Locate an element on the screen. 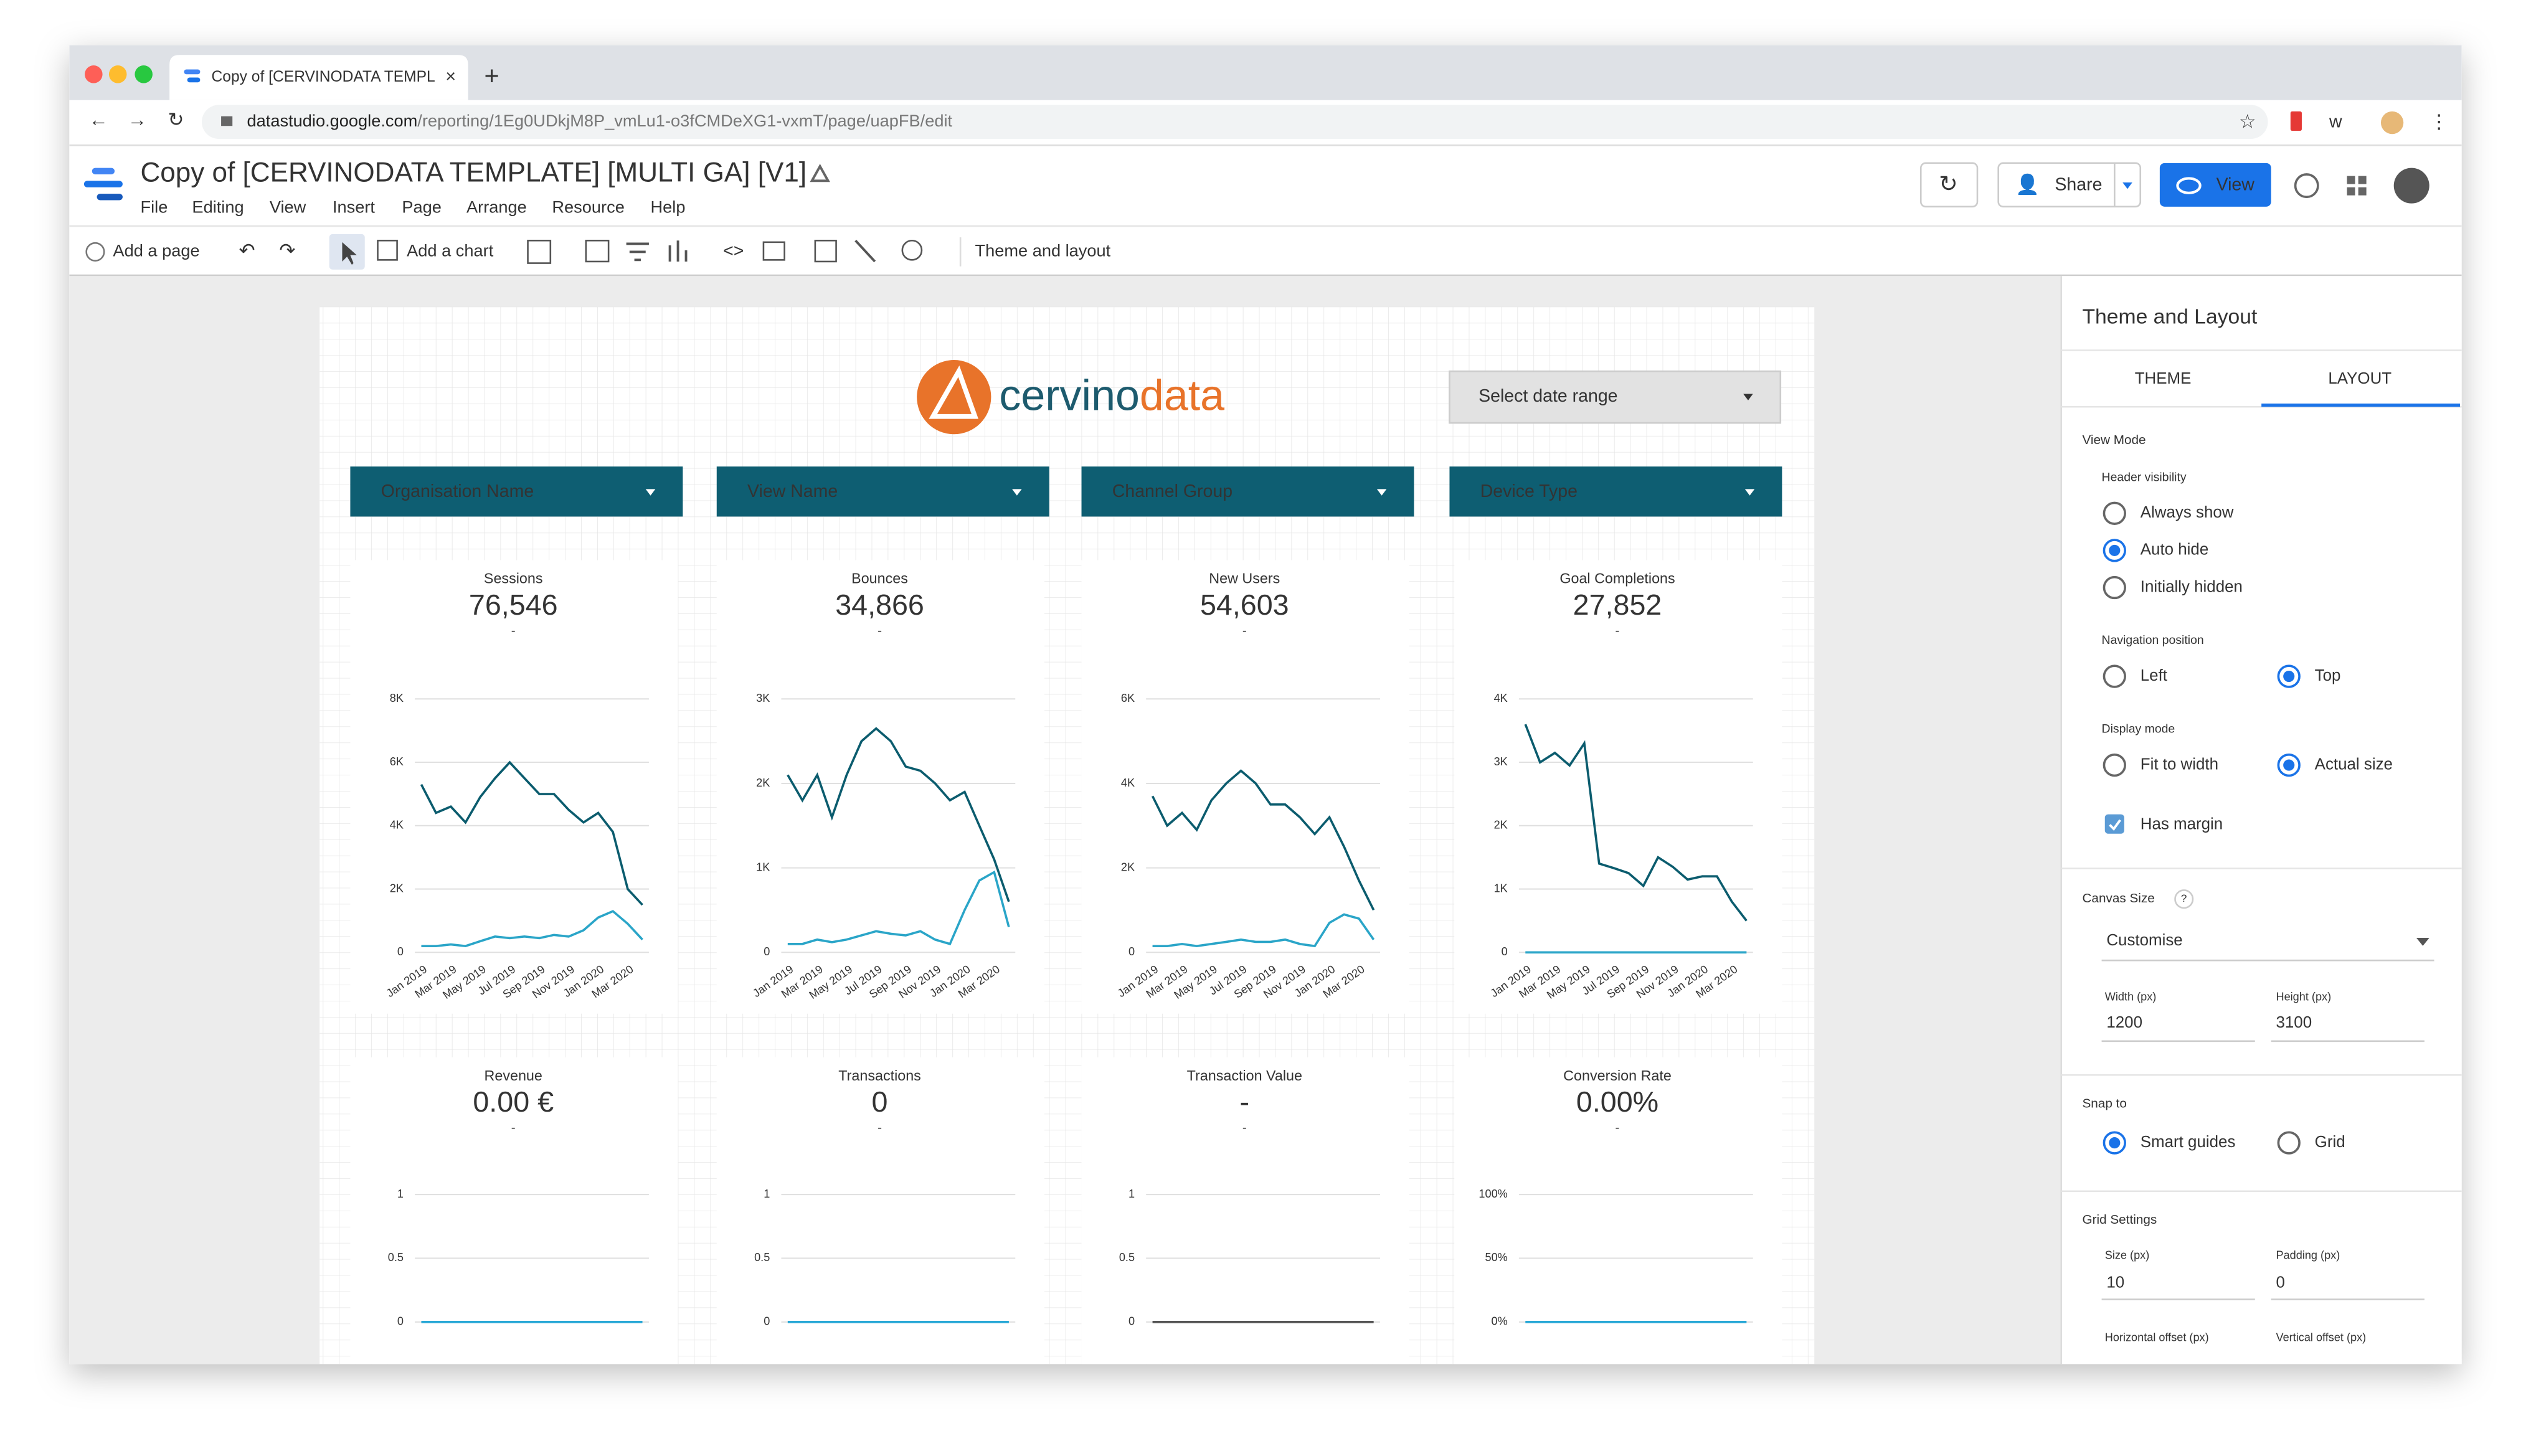 The image size is (2531, 1456). extension is located at coordinates (2296, 121).